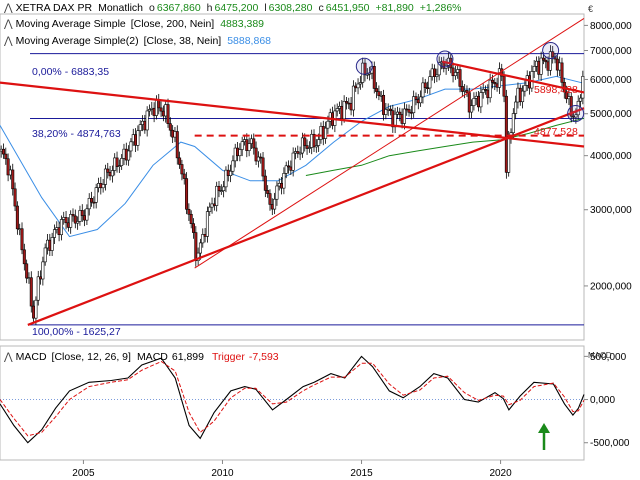 The image size is (640, 480). I want to click on legend-ma38-params: [Close, 38, Nein], so click(183, 41).